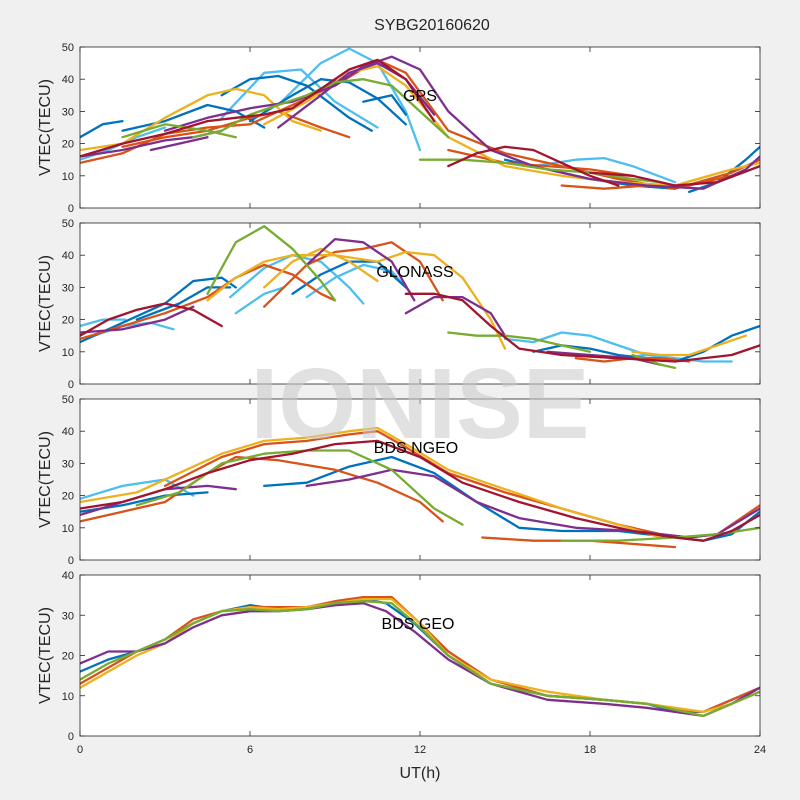 This screenshot has height=800, width=800. I want to click on panel-label: BDS GEO, so click(418, 624).